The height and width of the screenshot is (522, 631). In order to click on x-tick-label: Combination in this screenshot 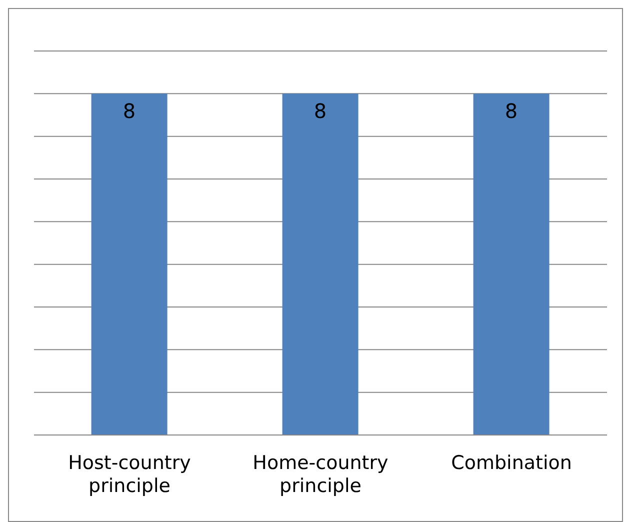, I will do `click(511, 463)`.